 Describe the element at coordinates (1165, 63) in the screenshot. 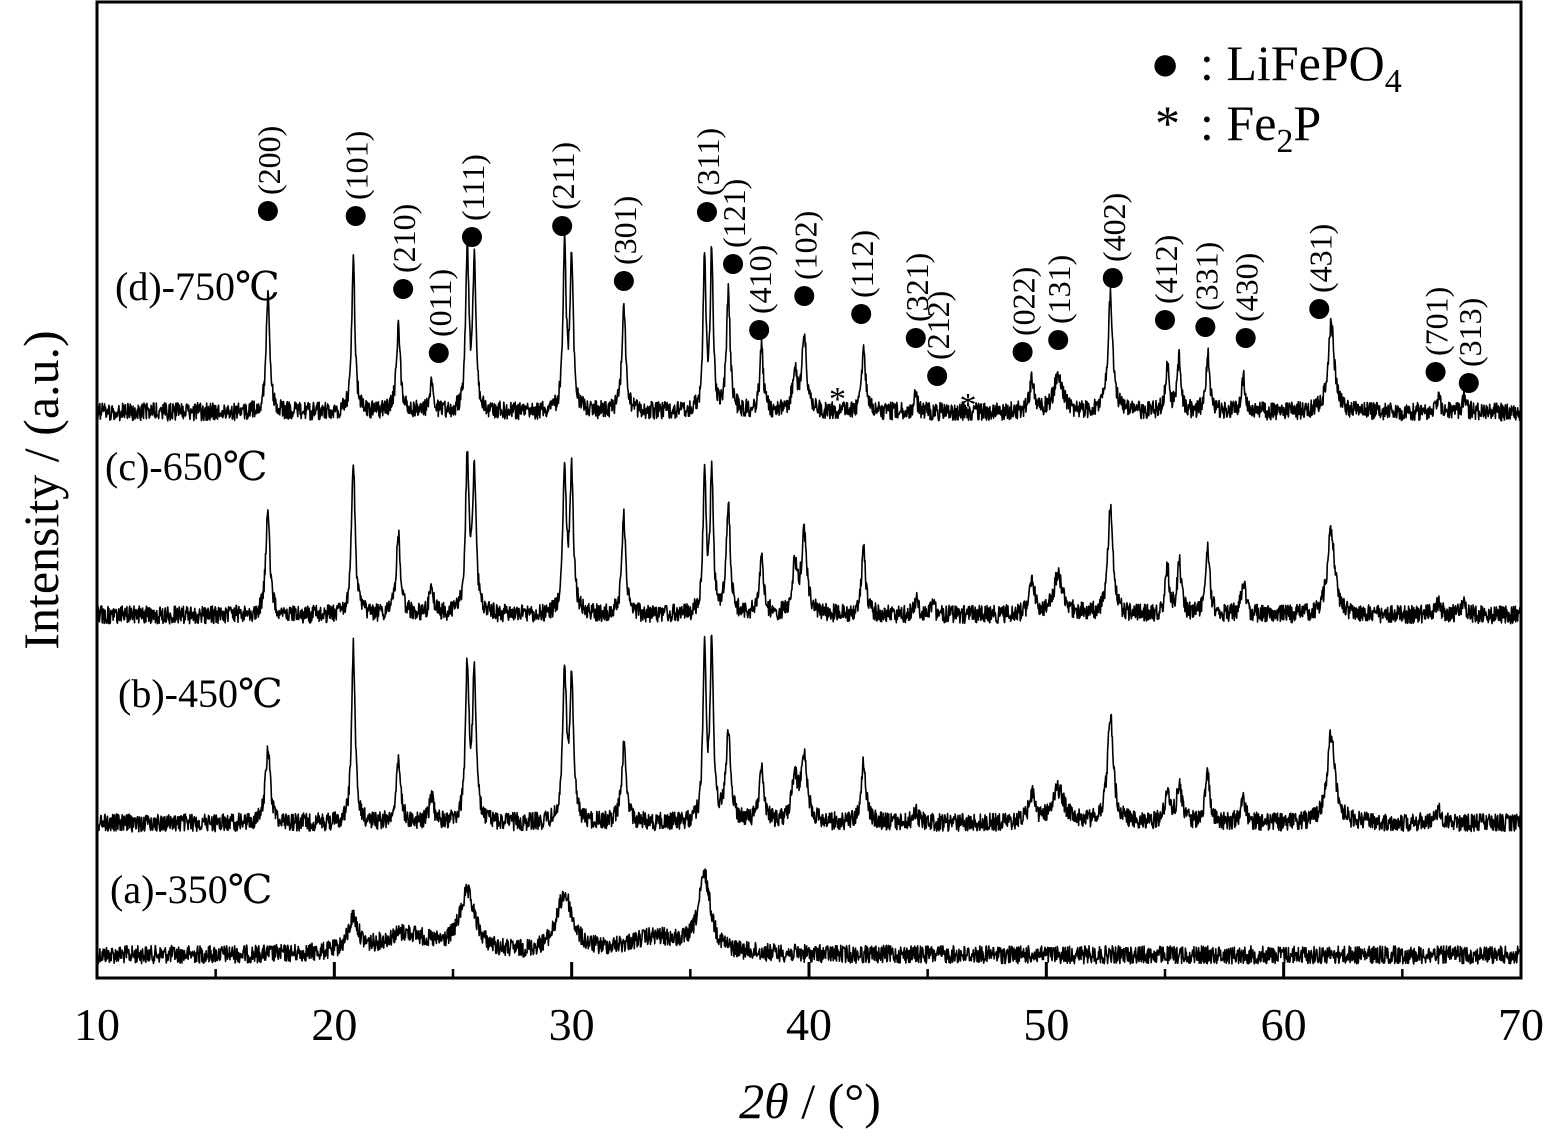

I see `legend-symbol-lifepo4: ●` at that location.